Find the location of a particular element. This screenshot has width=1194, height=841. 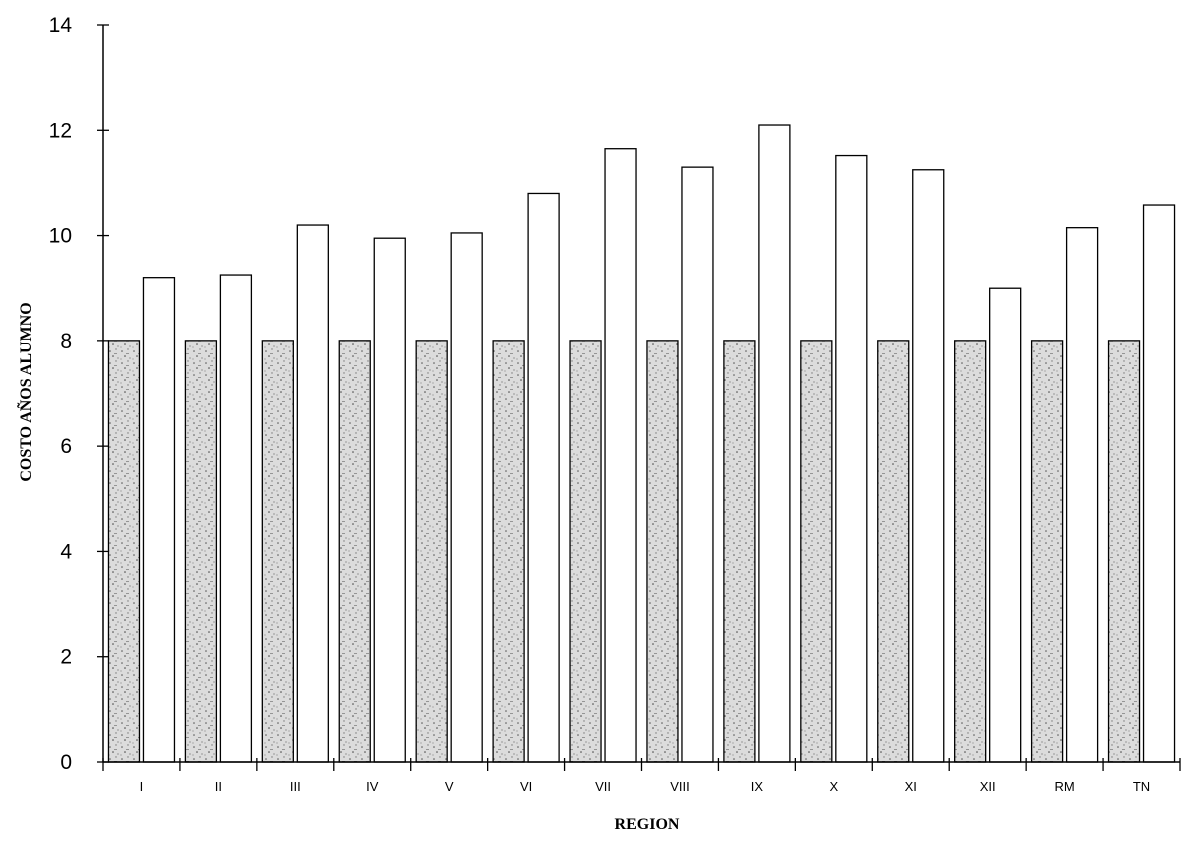

bar-series2-iv is located at coordinates (389, 500).